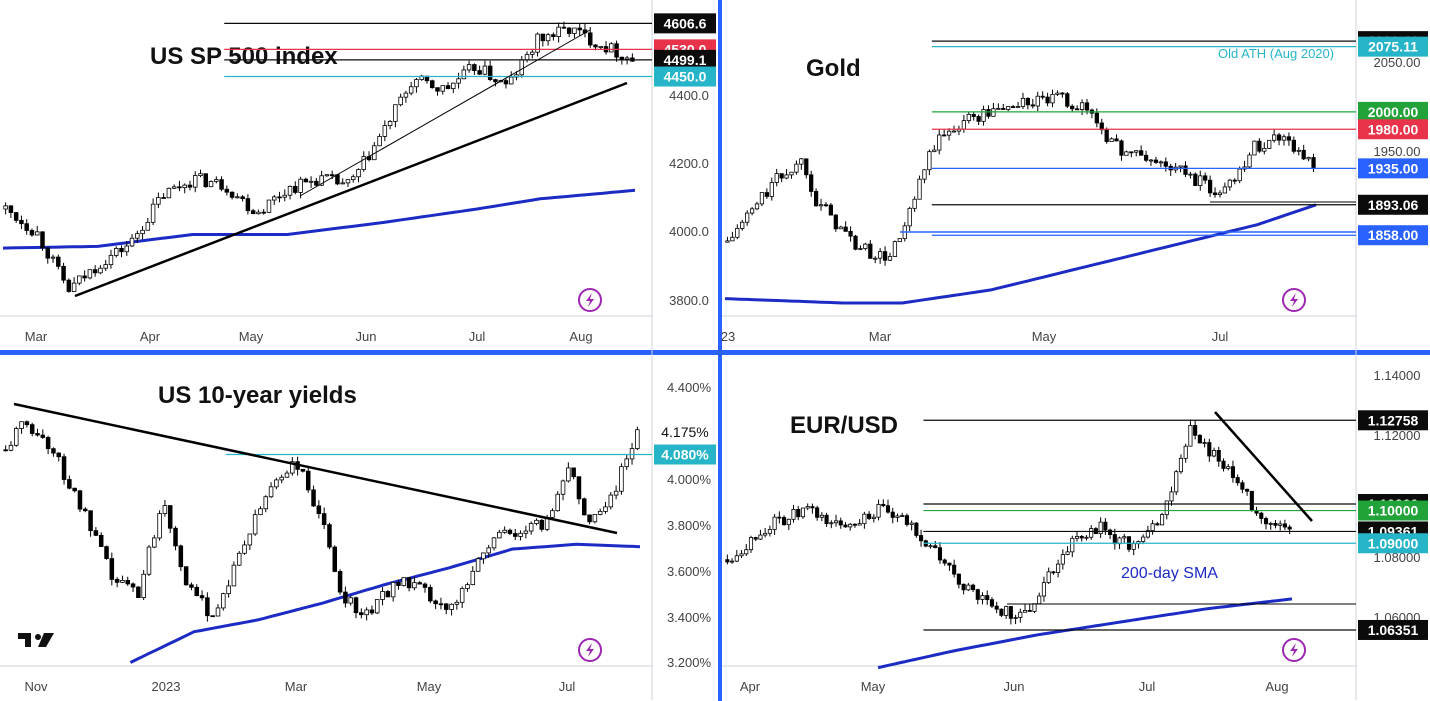  I want to click on old-ath-annotation: Old ATH (Aug 2020), so click(1276, 53).